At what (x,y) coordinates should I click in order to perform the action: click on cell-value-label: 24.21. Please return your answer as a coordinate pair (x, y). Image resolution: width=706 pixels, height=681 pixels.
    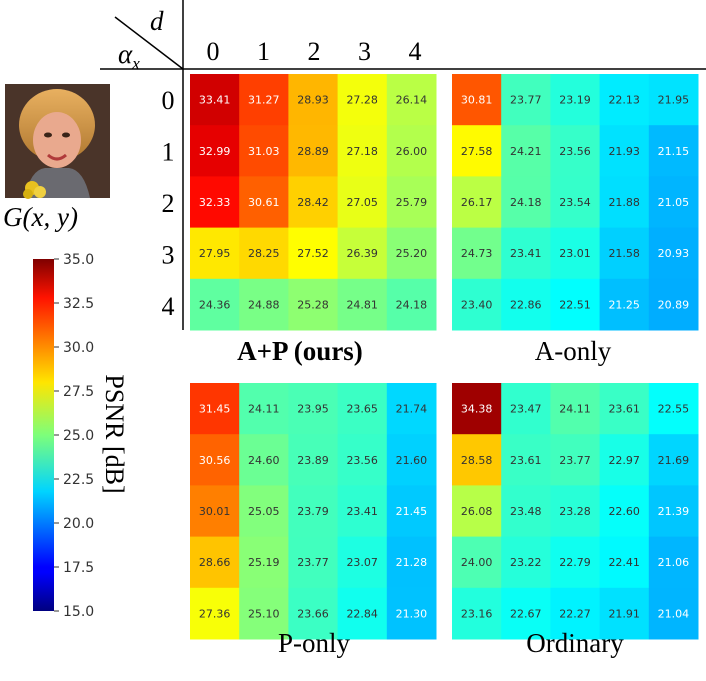
    Looking at the image, I should click on (526, 151).